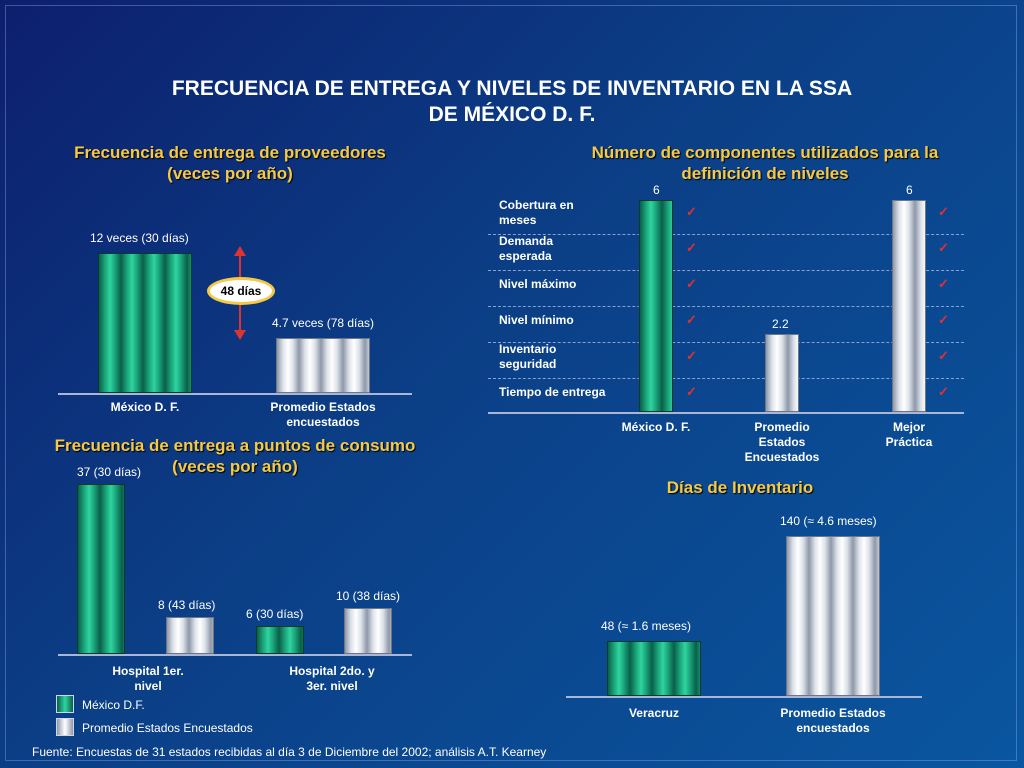  What do you see at coordinates (536, 205) in the screenshot?
I see `component-row-label-line: Cobertura en` at bounding box center [536, 205].